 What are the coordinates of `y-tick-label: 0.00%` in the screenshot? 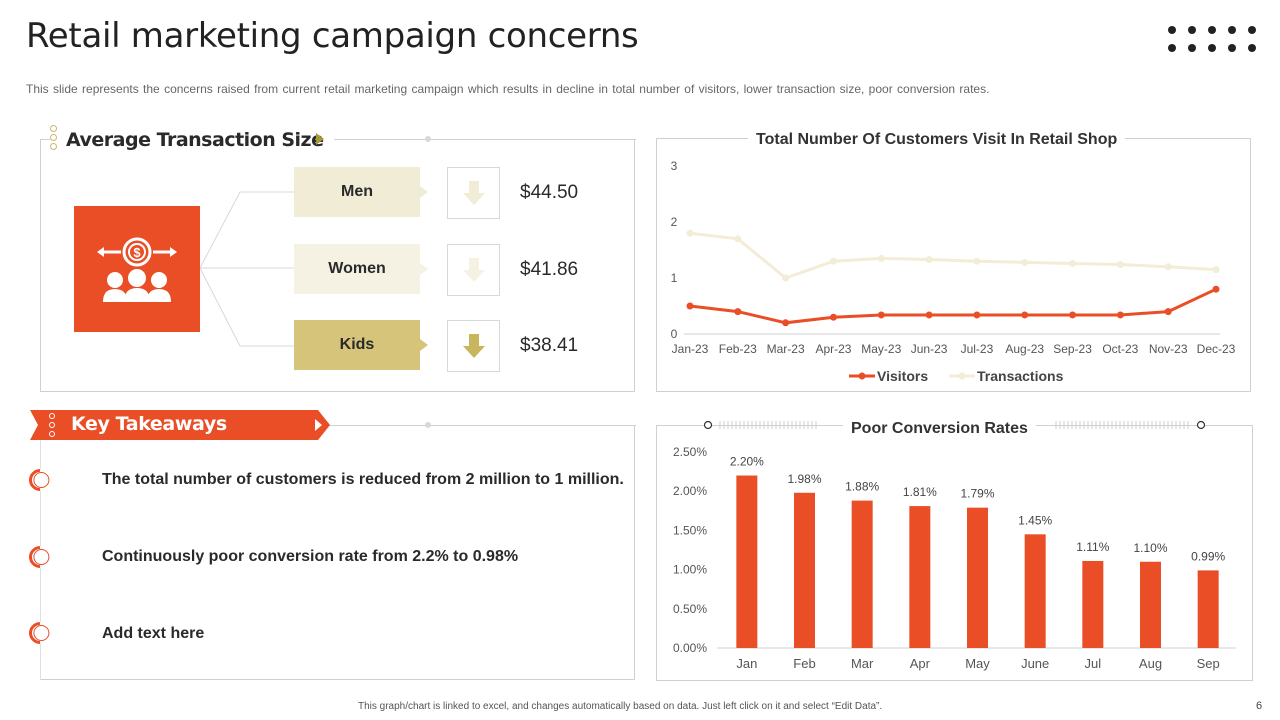 It's located at (690, 648).